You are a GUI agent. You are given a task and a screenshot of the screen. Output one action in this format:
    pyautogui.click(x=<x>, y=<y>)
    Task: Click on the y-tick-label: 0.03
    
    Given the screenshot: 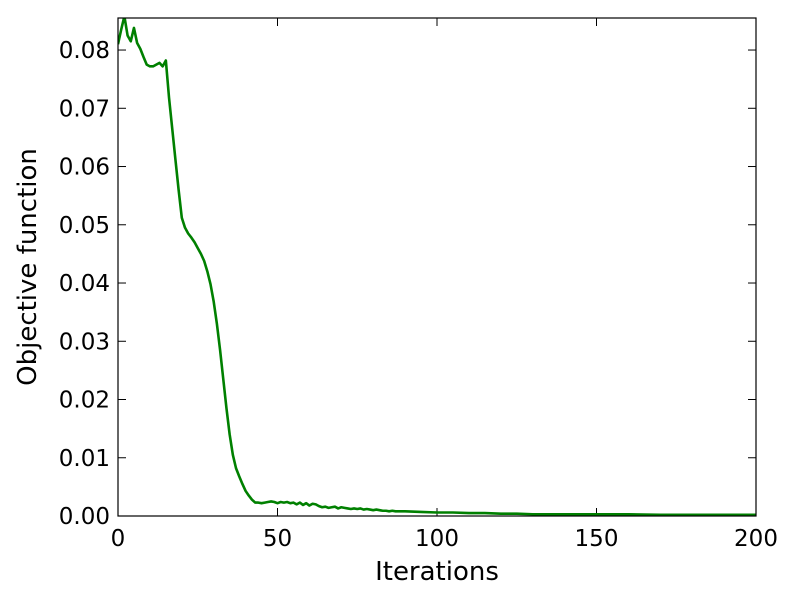 What is the action you would take?
    pyautogui.click(x=84, y=342)
    